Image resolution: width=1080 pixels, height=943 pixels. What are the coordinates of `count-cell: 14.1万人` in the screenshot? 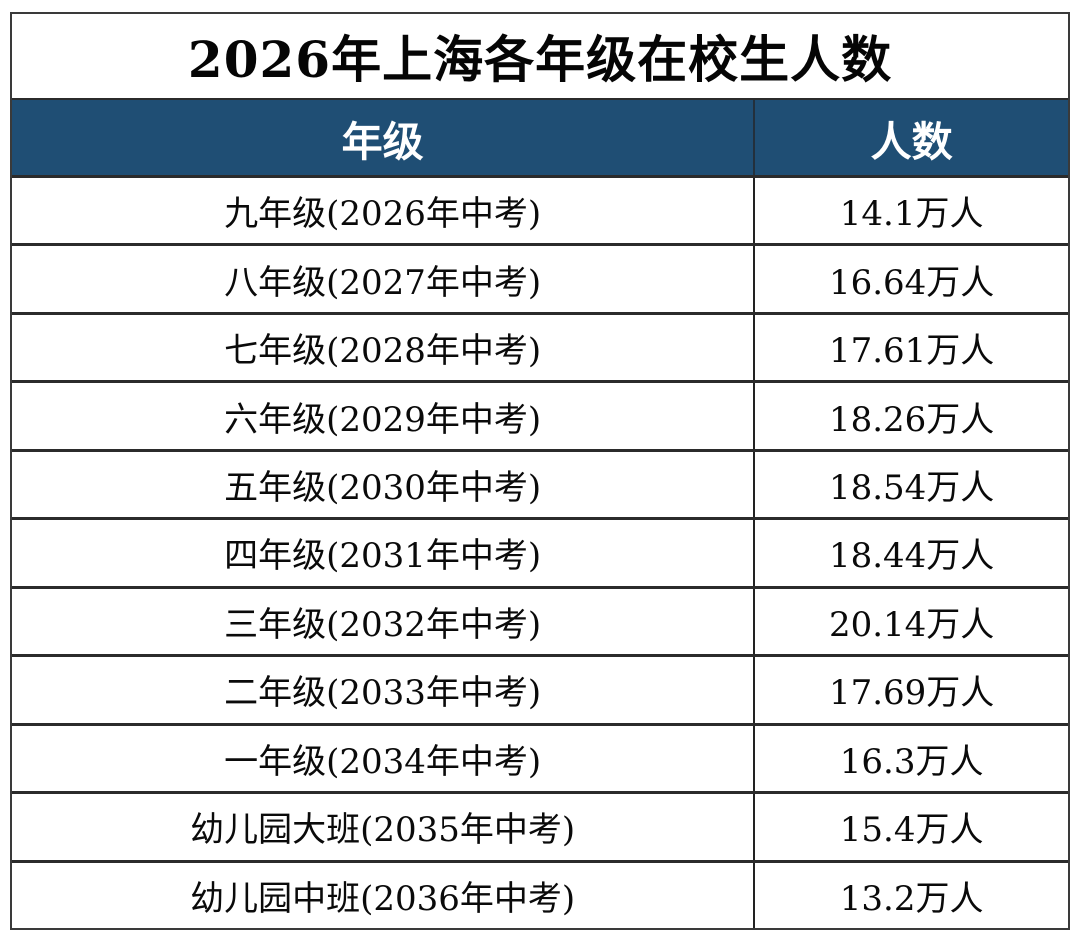 It's located at (910, 211).